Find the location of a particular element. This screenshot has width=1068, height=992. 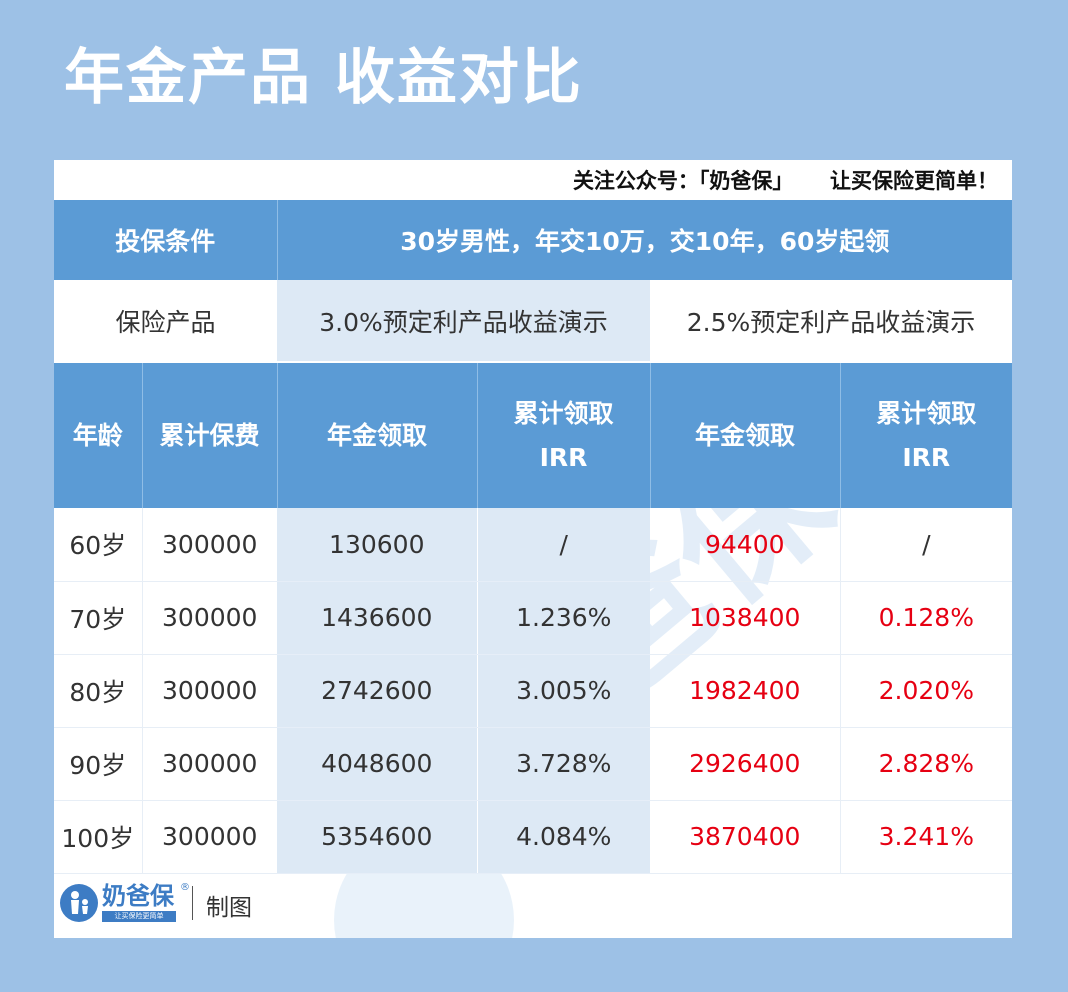

table-row: 80岁 300000 2742600 3.005% 1982400 2.020% is located at coordinates (533, 691).